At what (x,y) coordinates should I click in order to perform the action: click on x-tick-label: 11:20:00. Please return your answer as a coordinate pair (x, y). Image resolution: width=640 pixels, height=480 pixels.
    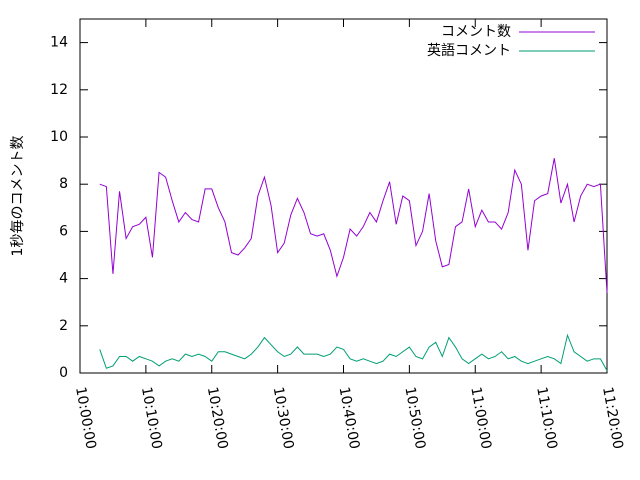
    Looking at the image, I should click on (612, 418).